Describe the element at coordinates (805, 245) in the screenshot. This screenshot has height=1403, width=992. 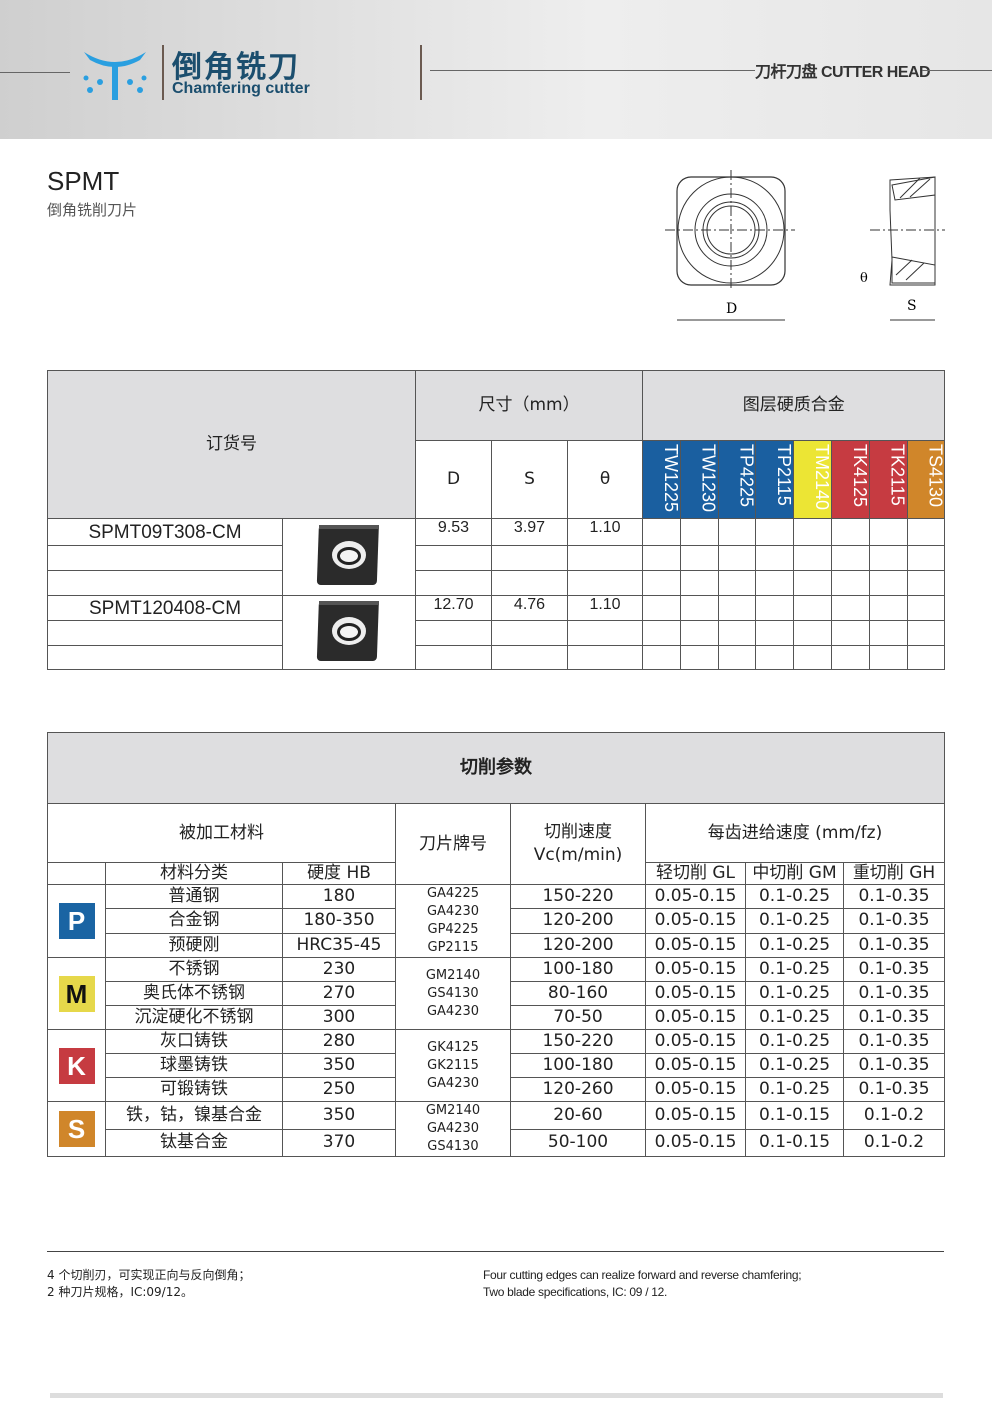
I see `insert-drawing: D θ S` at that location.